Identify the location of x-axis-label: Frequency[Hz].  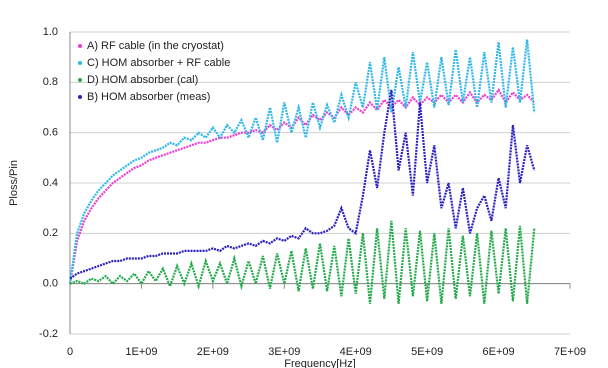
(320, 363).